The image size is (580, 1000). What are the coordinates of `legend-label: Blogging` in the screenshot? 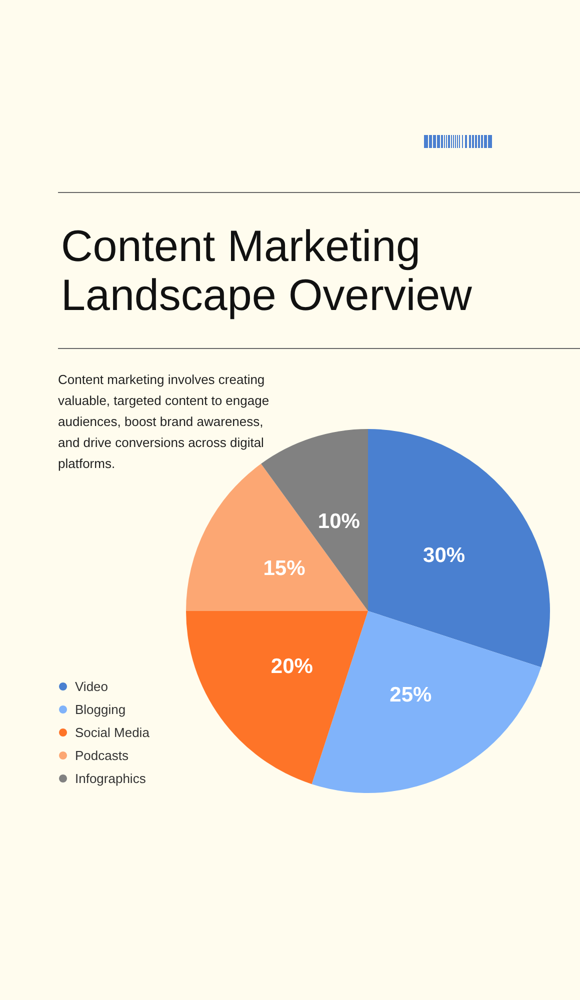 It's located at (100, 709).